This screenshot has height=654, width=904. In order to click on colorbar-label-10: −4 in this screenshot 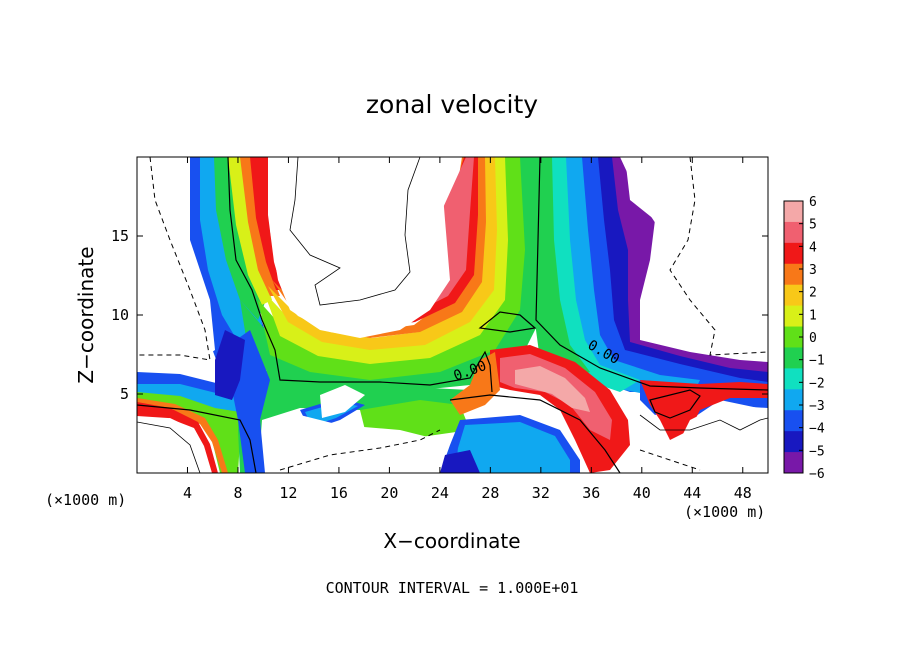, I will do `click(817, 429)`.